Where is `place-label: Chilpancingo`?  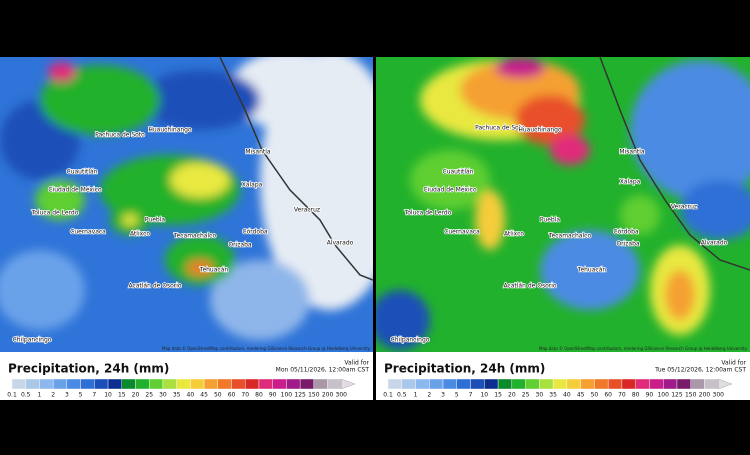 place-label: Chilpancingo is located at coordinates (32, 340).